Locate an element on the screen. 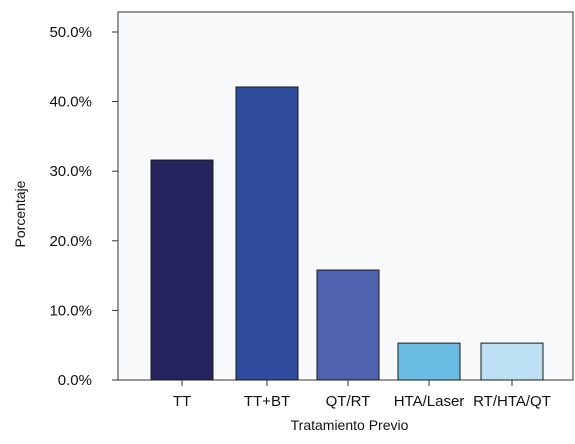 This screenshot has height=444, width=575. bar-rt-hta-qt is located at coordinates (512, 361).